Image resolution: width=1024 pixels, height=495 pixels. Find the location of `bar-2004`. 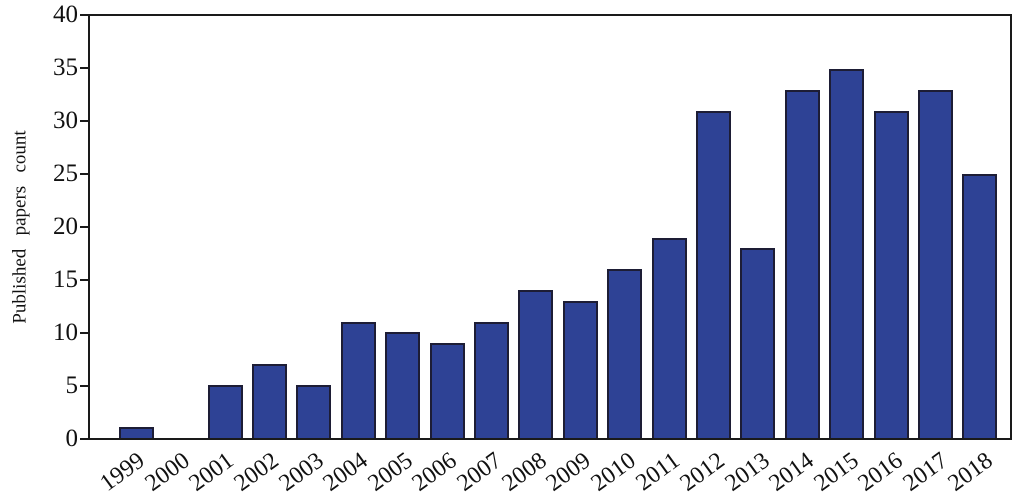

bar-2004 is located at coordinates (358, 380).